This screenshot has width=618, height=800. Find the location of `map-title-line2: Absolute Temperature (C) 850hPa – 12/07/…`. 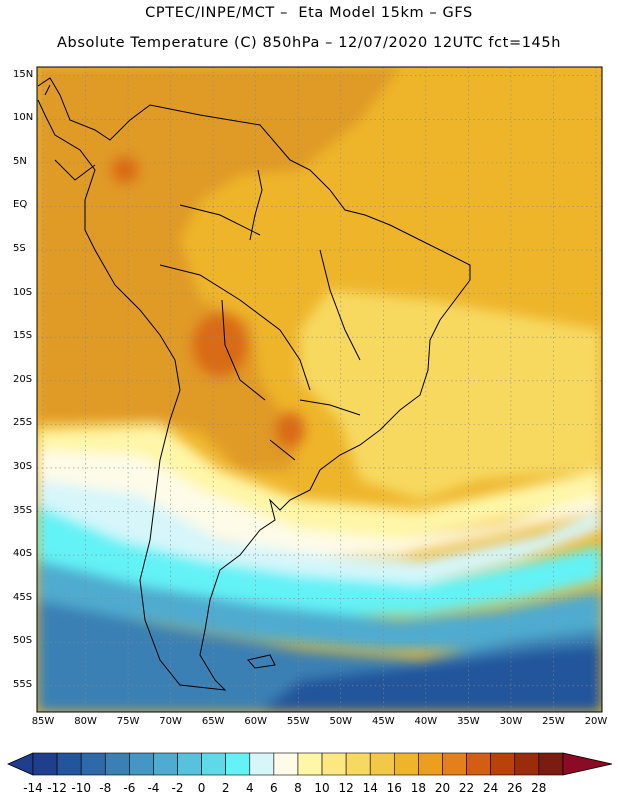

map-title-line2: Absolute Temperature (C) 850hPa – 12/07/… is located at coordinates (309, 43).